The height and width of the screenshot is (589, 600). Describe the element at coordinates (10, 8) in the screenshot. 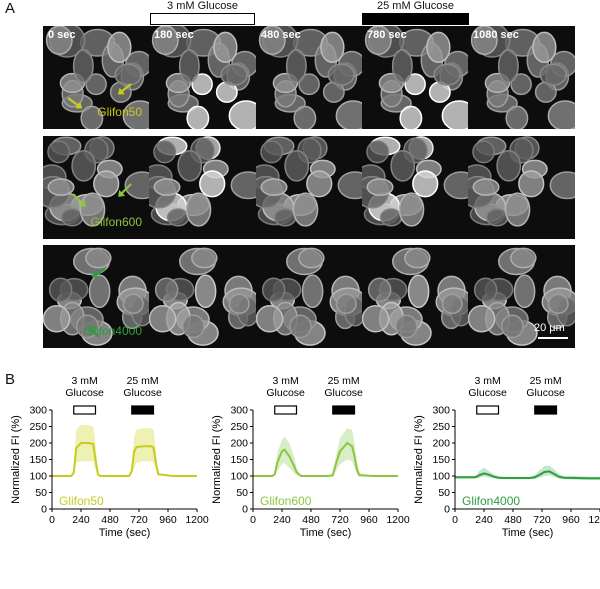

I see `panel-letter-a: A` at that location.